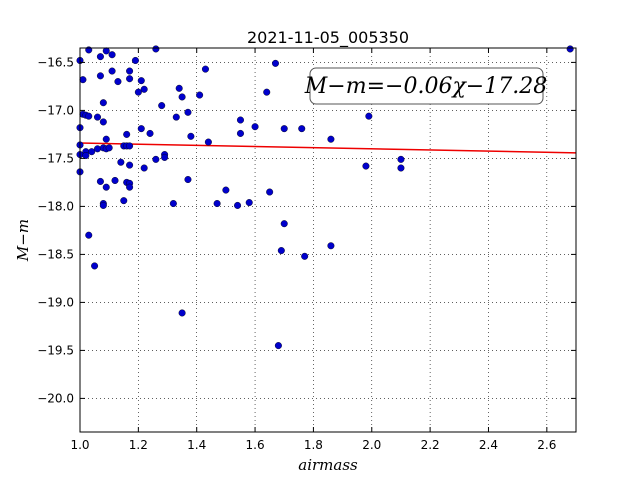 Image resolution: width=640 pixels, height=480 pixels. Describe the element at coordinates (55, 302) in the screenshot. I see `y-tick-label: −19.0` at that location.